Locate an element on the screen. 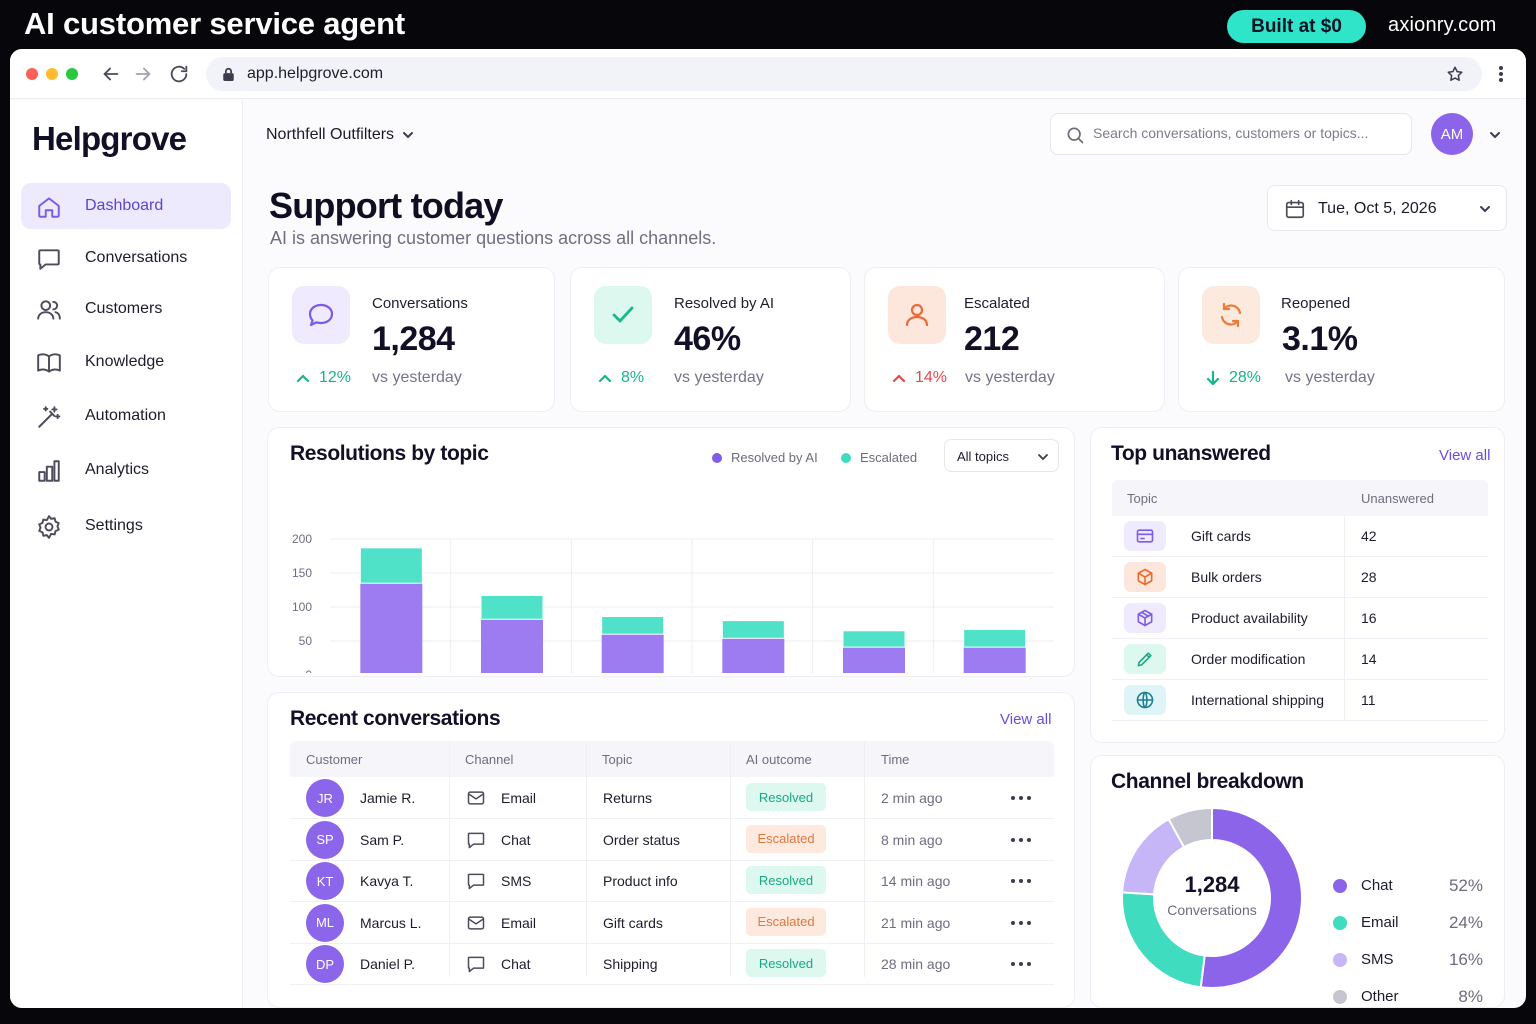 The width and height of the screenshot is (1536, 1024). arrow-down-icon is located at coordinates (1213, 378).